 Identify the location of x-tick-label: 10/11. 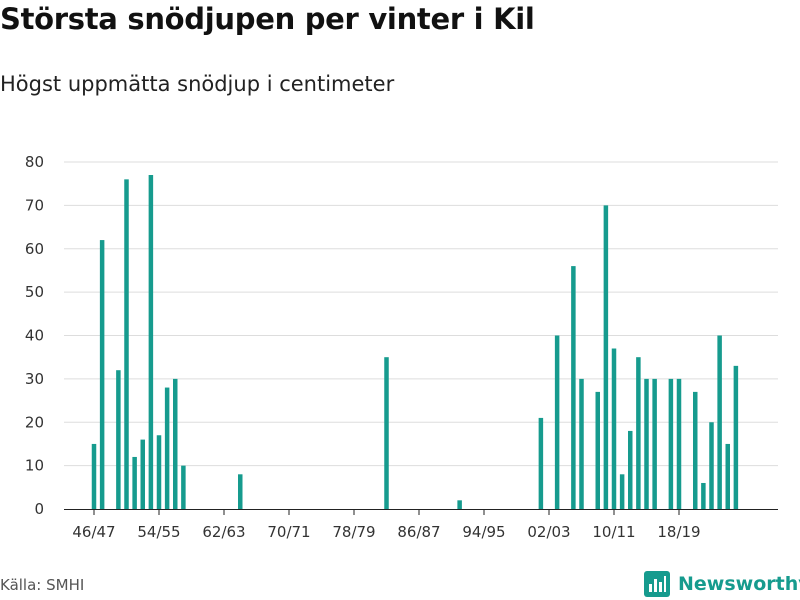
(613, 532).